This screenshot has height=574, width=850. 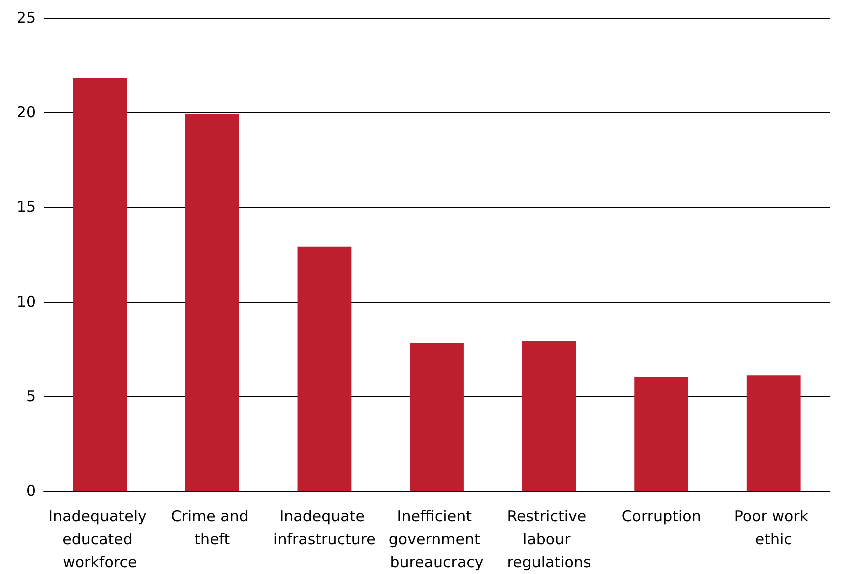 What do you see at coordinates (325, 528) in the screenshot?
I see `x-tick-label: Inadequate infrastructure` at bounding box center [325, 528].